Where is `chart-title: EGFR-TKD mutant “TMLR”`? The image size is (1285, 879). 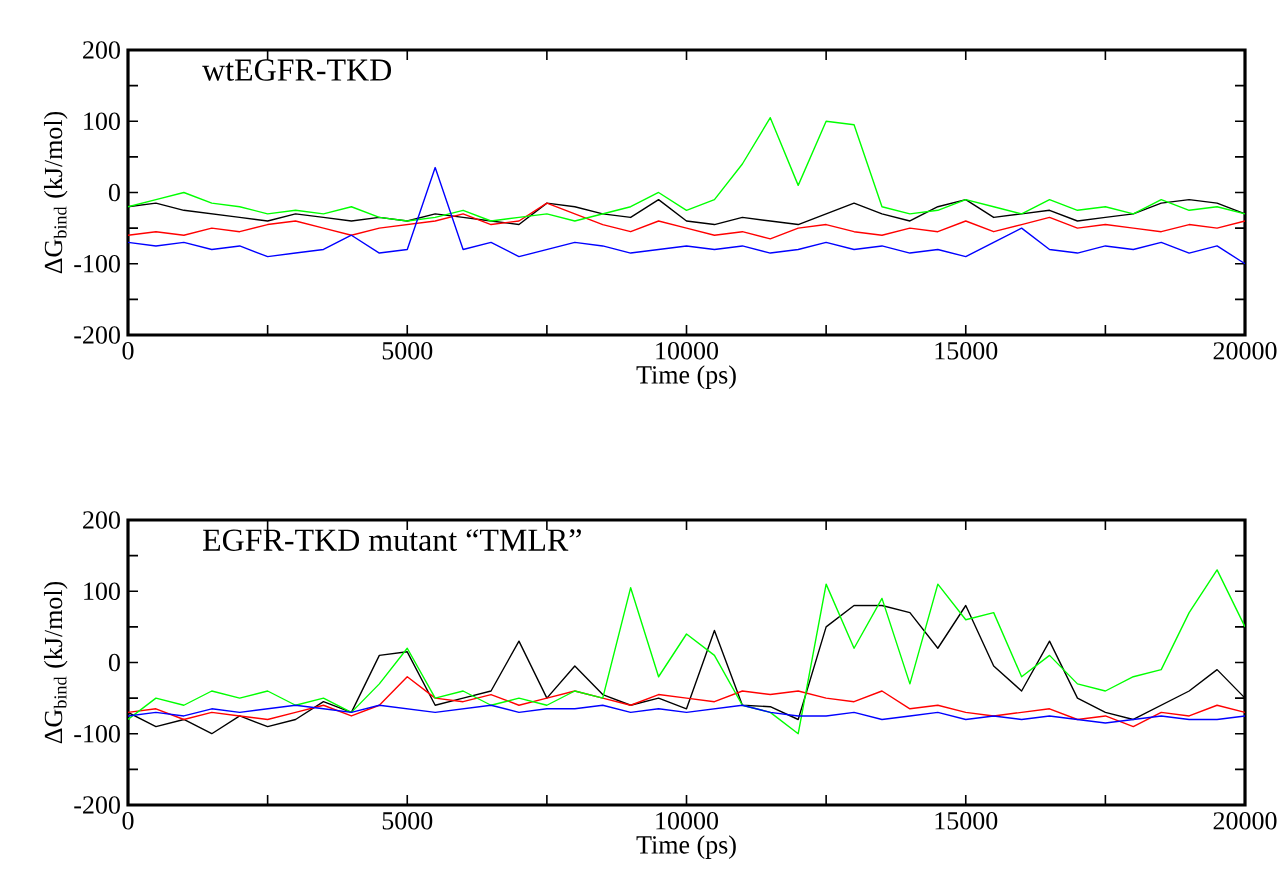 chart-title: EGFR-TKD mutant “TMLR” is located at coordinates (392, 540).